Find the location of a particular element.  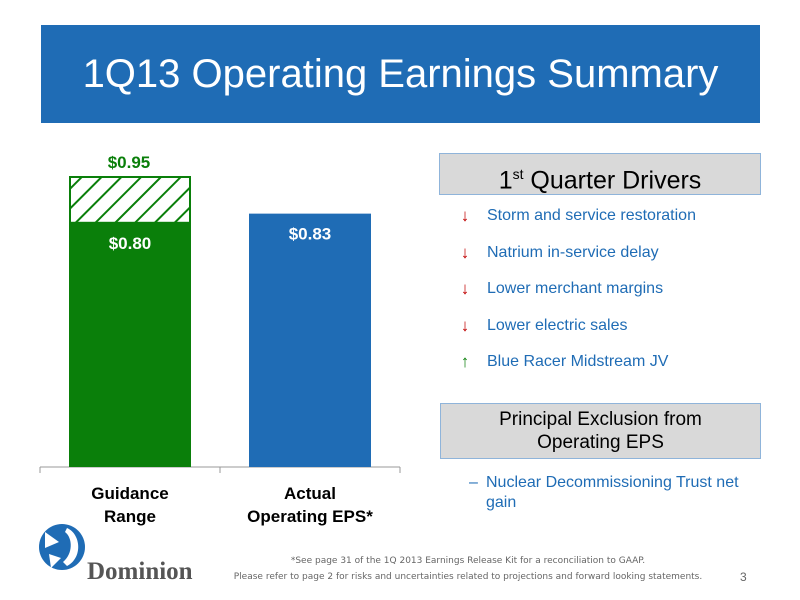

page-title: 1Q13 Operating Earnings Summary is located at coordinates (400, 74).